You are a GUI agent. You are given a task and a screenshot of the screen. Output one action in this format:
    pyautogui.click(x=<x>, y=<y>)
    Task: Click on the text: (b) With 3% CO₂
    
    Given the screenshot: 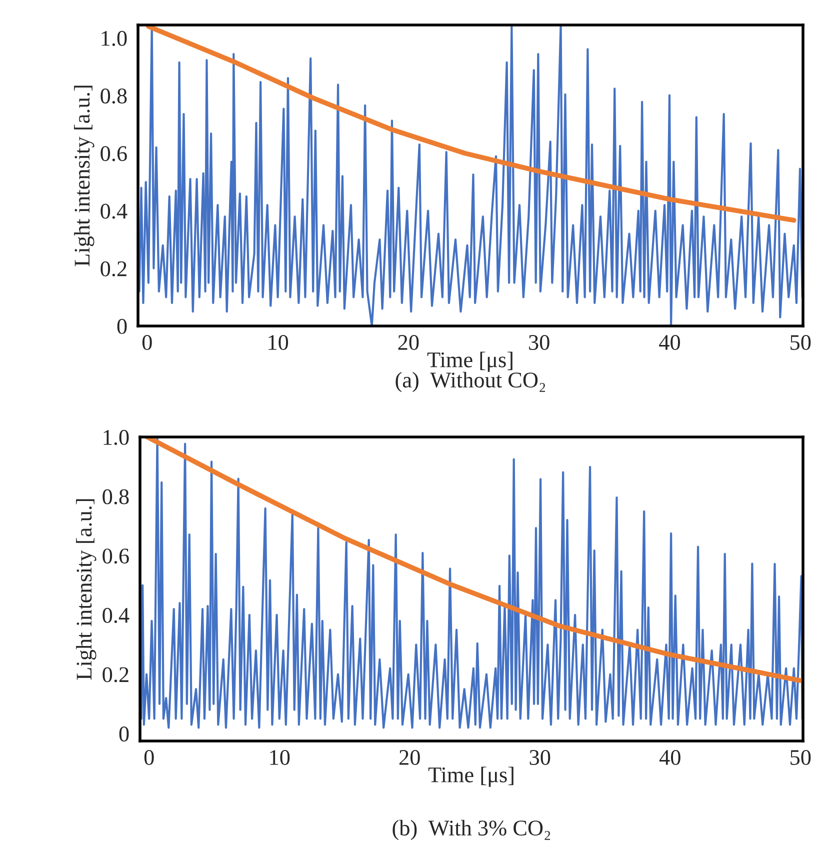 What is the action you would take?
    pyautogui.click(x=471, y=830)
    